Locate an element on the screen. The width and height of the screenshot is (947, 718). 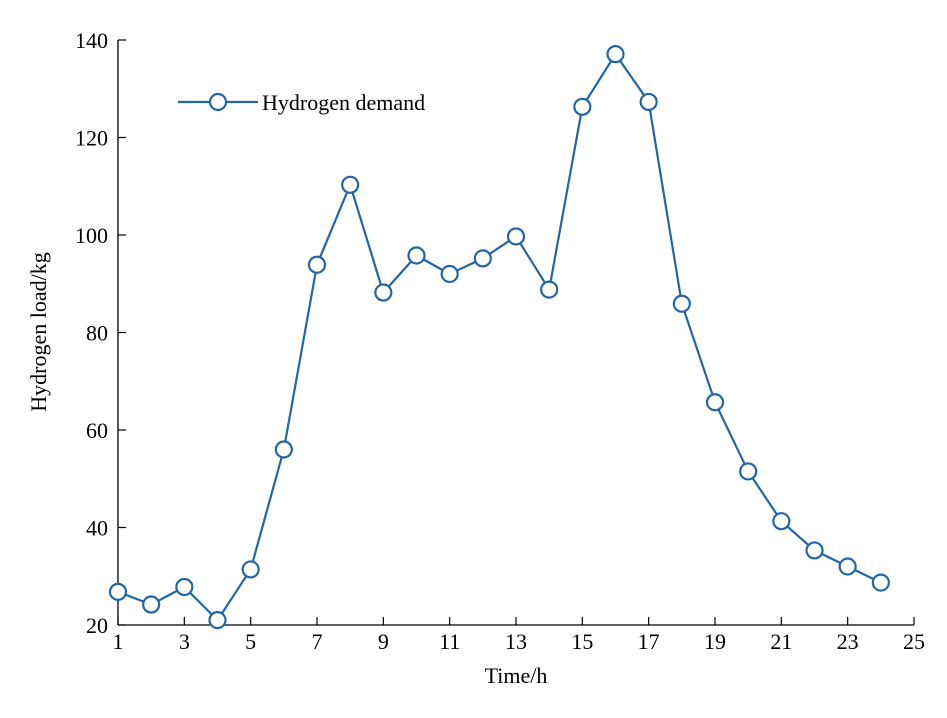
y-tick-label: 40 is located at coordinates (97, 528).